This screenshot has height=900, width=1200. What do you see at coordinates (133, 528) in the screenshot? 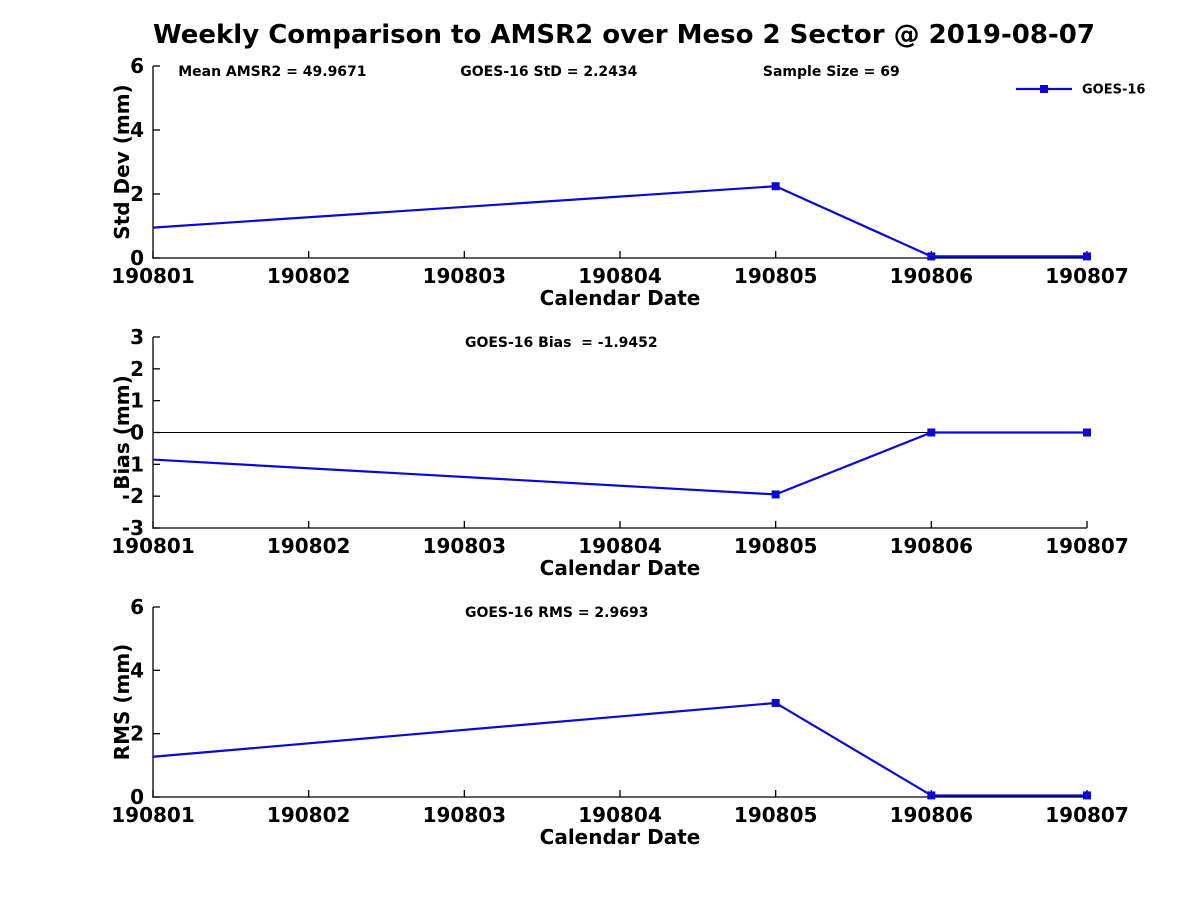
I see `y-tick-label: -3` at bounding box center [133, 528].